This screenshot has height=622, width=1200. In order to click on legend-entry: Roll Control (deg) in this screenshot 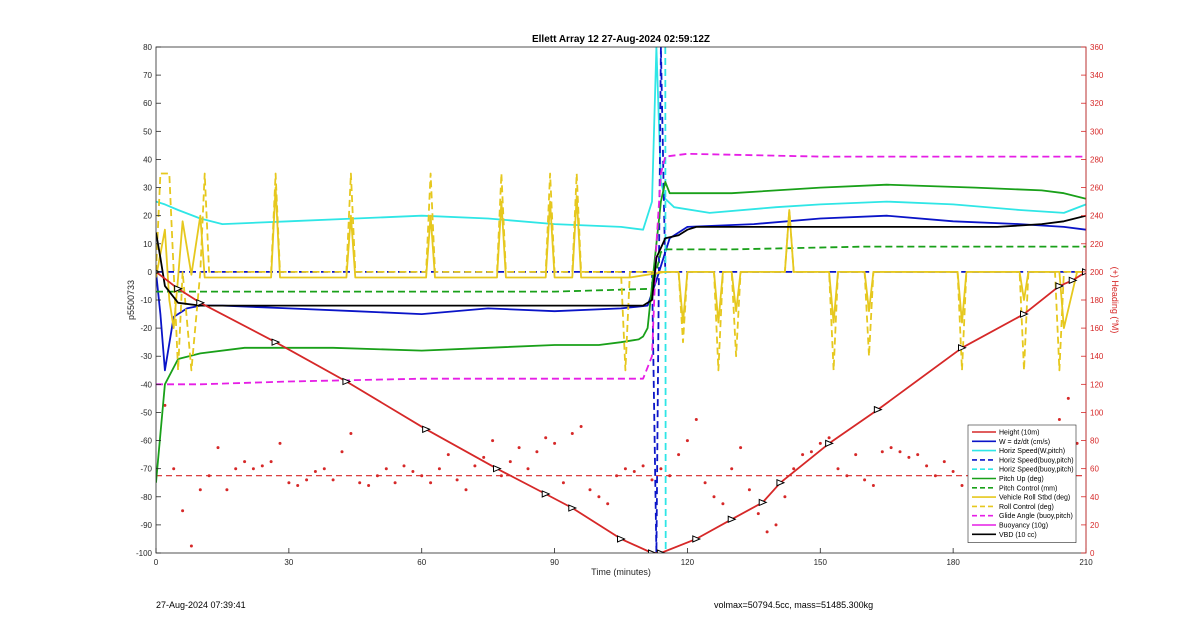, I will do `click(1026, 507)`.